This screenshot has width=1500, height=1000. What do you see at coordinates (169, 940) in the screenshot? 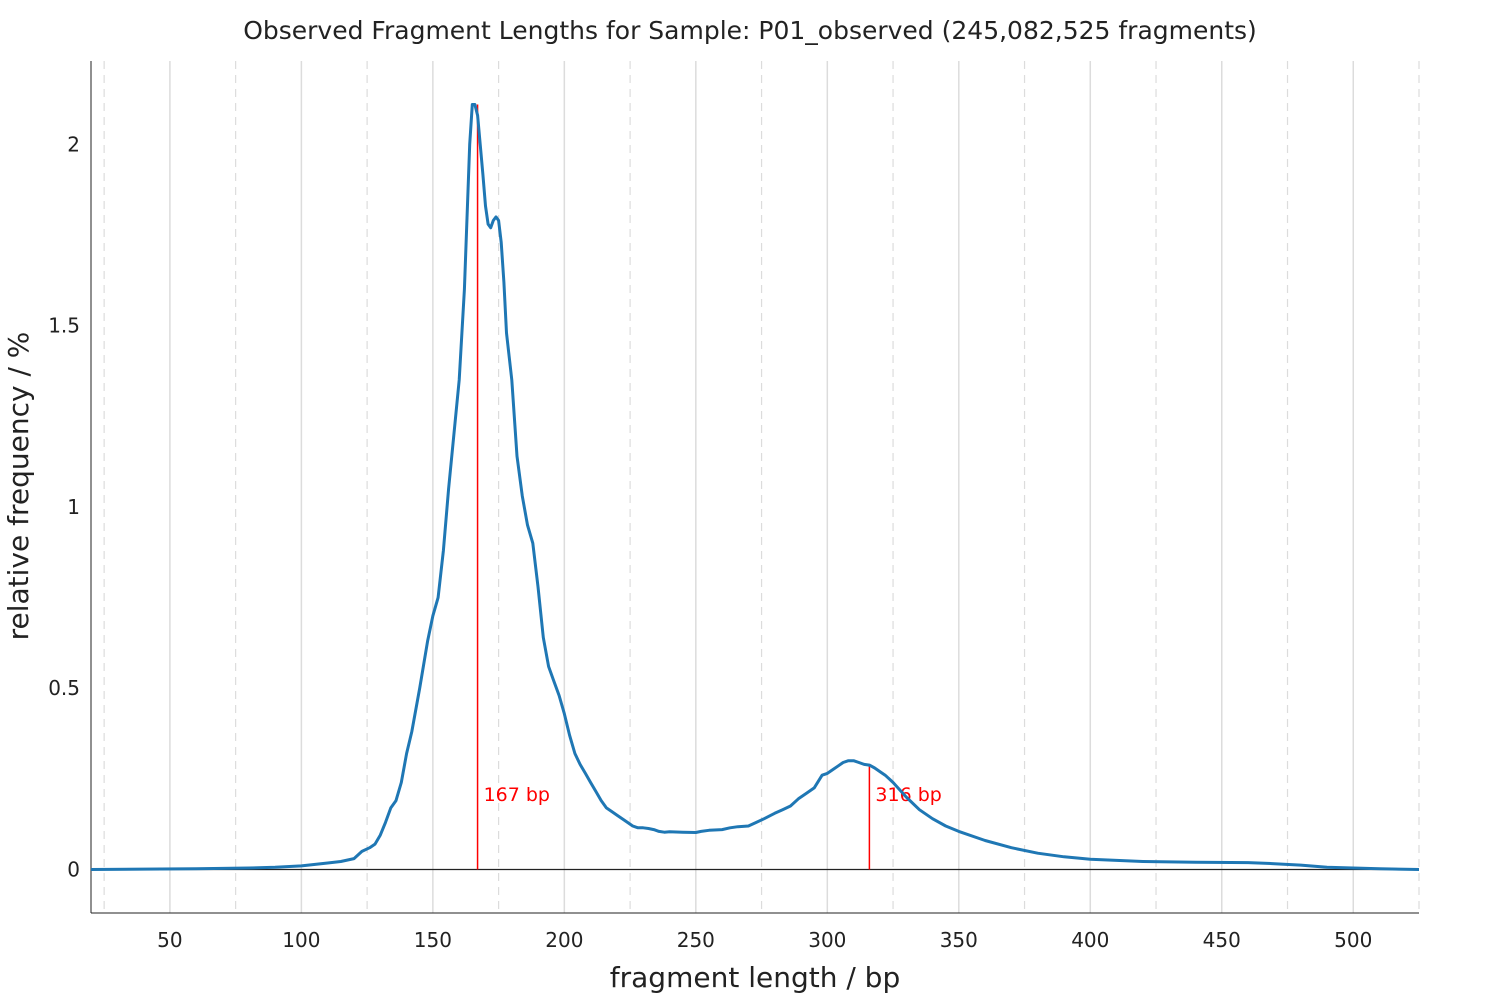
I see `x-tick-label: 50` at bounding box center [169, 940].